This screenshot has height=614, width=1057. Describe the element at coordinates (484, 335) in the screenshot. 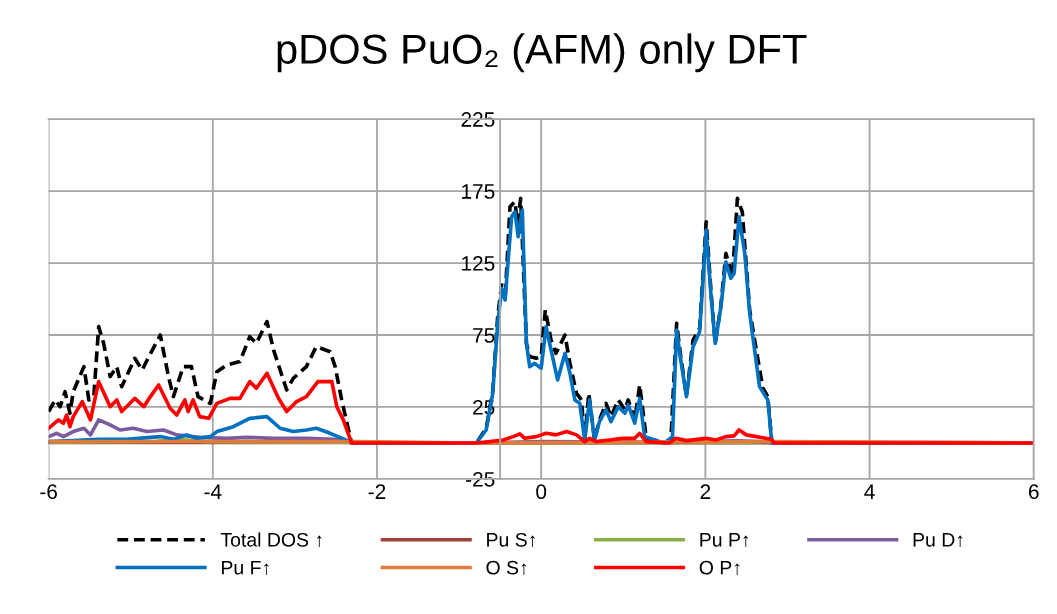

I see `y-tick-label: 75` at that location.